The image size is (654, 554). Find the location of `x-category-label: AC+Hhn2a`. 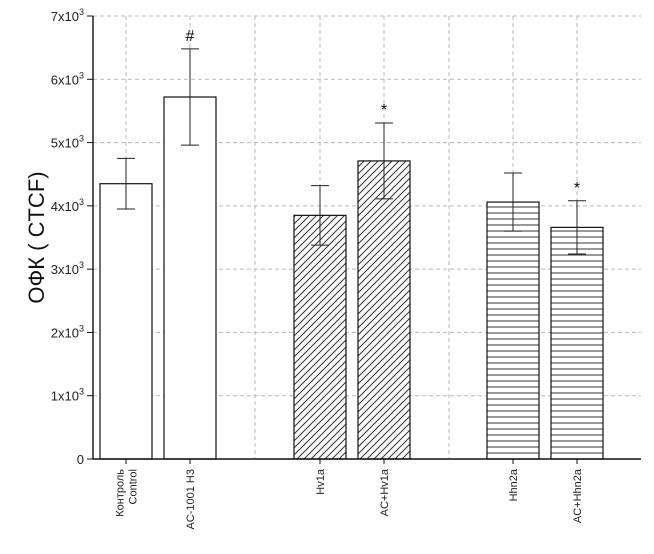

x-category-label: AC+Hhn2a is located at coordinates (578, 495).